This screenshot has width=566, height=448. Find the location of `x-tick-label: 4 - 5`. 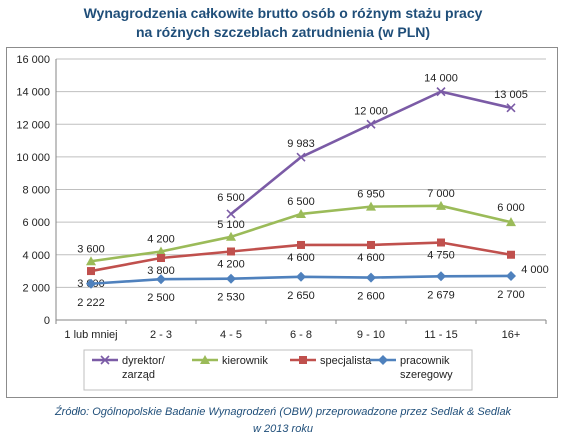

x-tick-label: 4 - 5 is located at coordinates (231, 335).